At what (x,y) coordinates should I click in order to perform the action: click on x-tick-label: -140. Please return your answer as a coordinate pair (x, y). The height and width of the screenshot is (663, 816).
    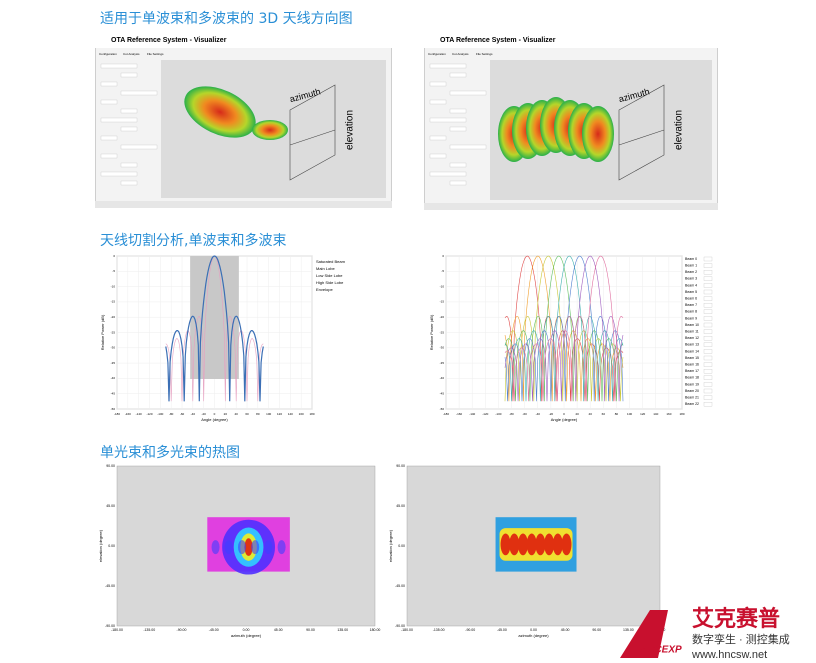
    Looking at the image, I should click on (472, 414).